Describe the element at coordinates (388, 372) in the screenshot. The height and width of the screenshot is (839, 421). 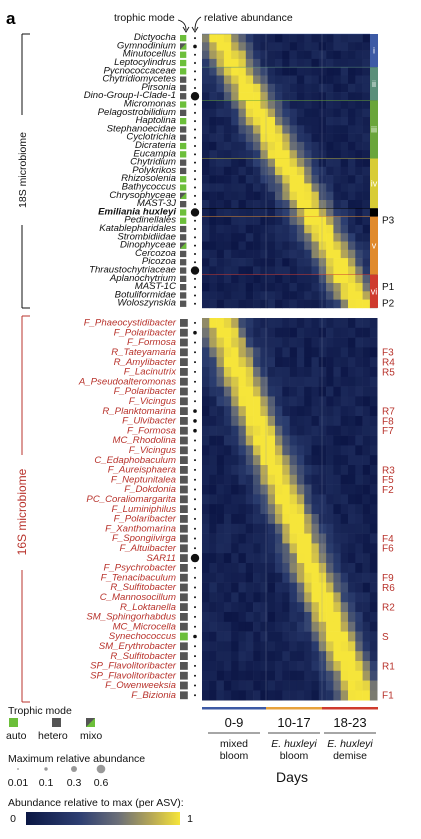
I see `side-label: R5` at that location.